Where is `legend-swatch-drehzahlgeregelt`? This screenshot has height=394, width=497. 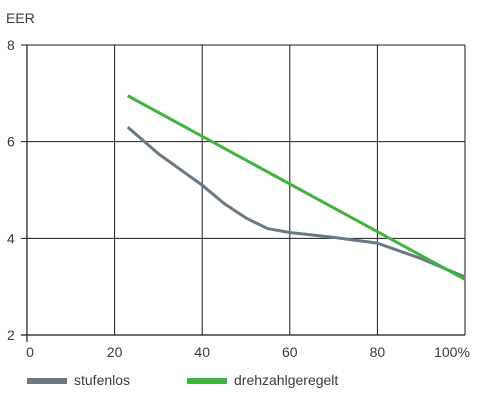
legend-swatch-drehzahlgeregelt is located at coordinates (207, 381).